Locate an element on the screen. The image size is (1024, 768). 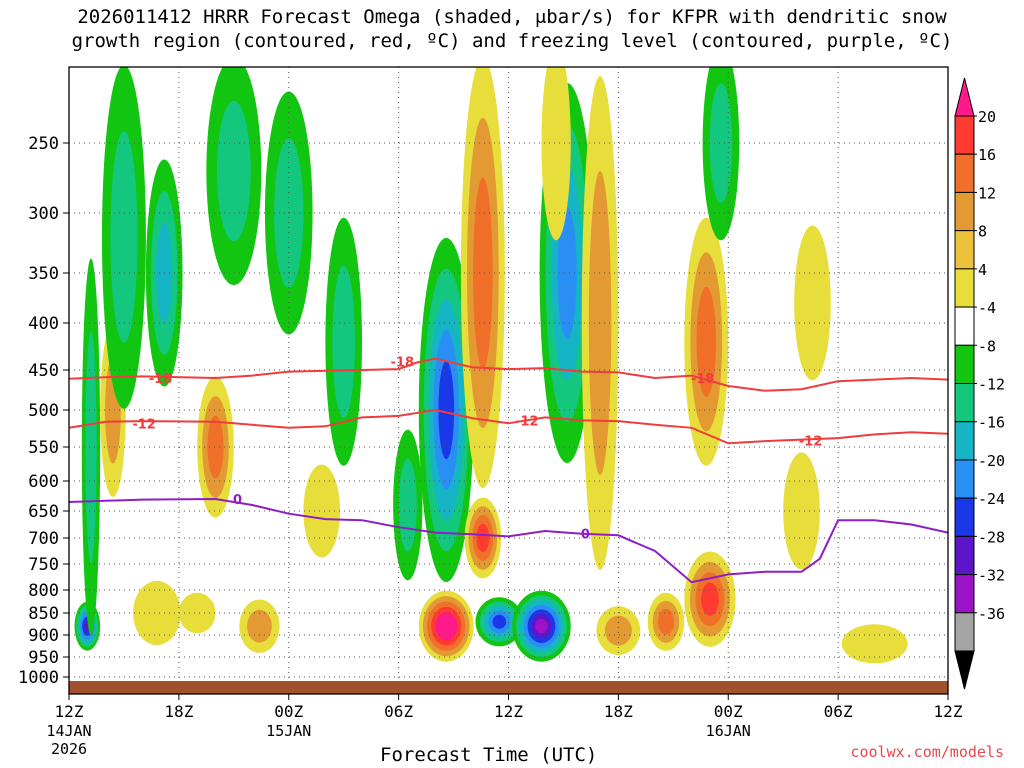
x-tick-year-0: 2026 is located at coordinates (69, 749).